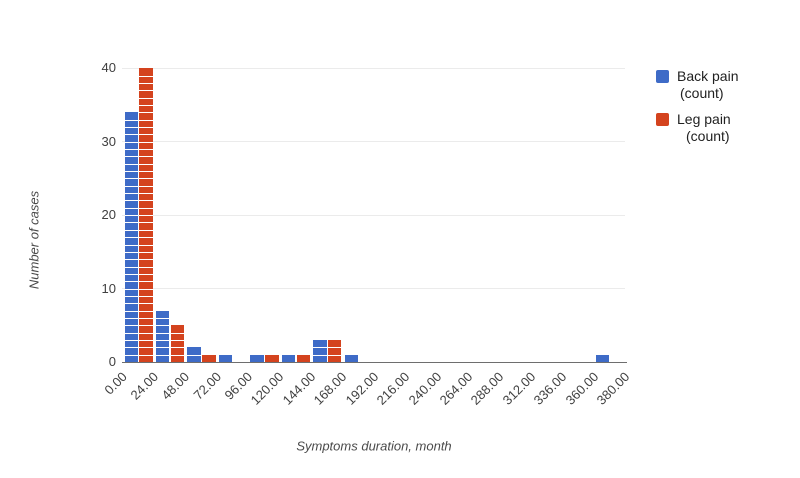 The width and height of the screenshot is (800, 478). What do you see at coordinates (662, 119) in the screenshot?
I see `leg-pain-swatch-icon` at bounding box center [662, 119].